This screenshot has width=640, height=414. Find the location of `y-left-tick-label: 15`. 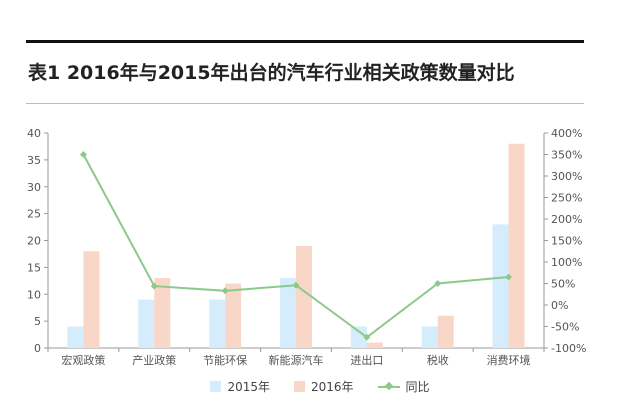

y-left-tick-label: 15 is located at coordinates (34, 267).